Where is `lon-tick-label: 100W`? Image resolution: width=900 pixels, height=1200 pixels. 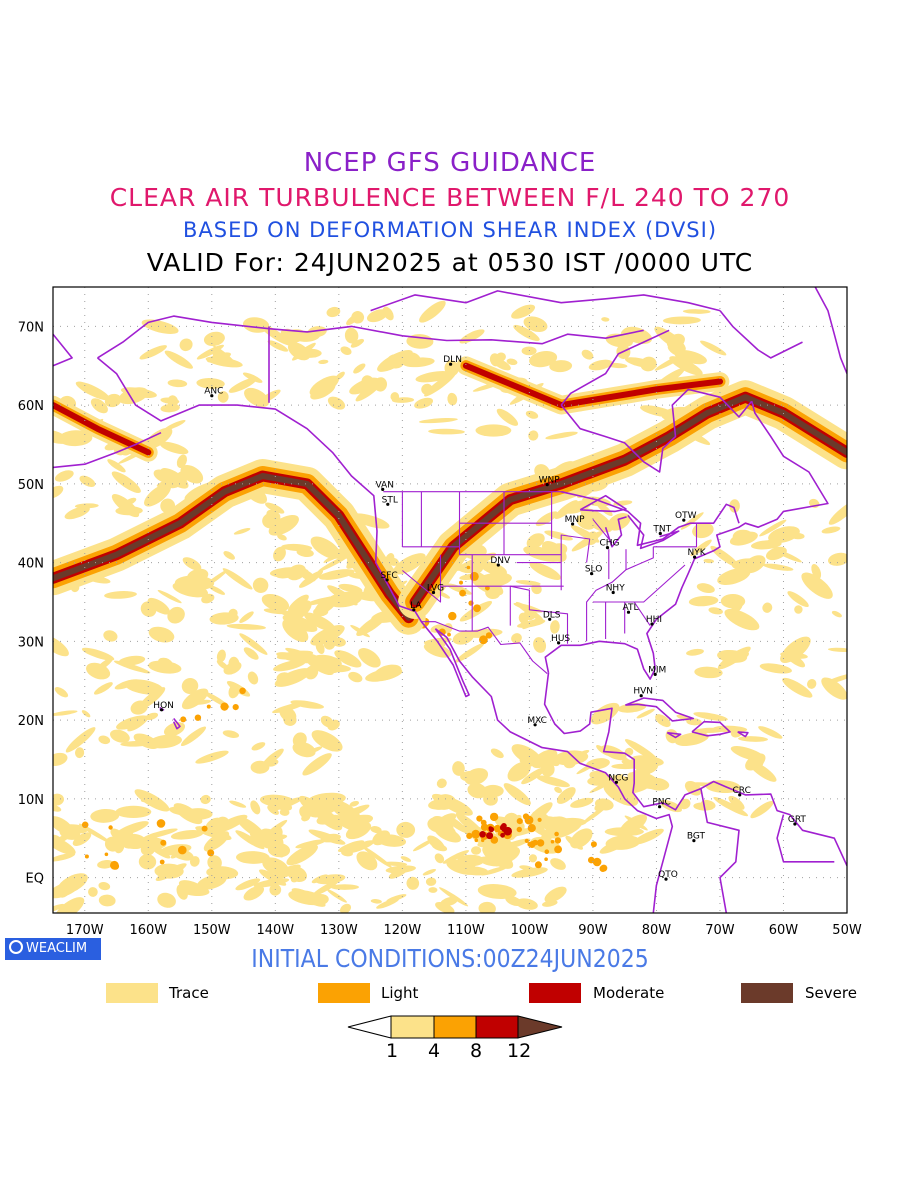 lon-tick-label: 100W is located at coordinates (530, 930).